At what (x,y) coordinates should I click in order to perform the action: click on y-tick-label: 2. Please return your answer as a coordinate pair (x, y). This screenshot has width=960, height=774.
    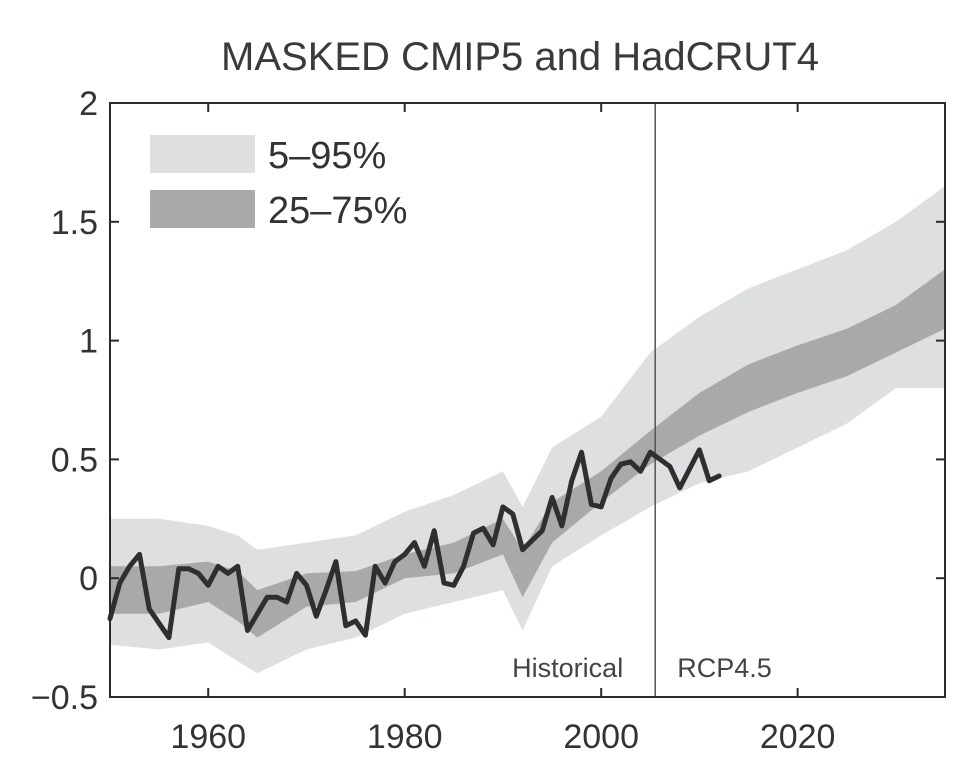
    Looking at the image, I should click on (88, 104).